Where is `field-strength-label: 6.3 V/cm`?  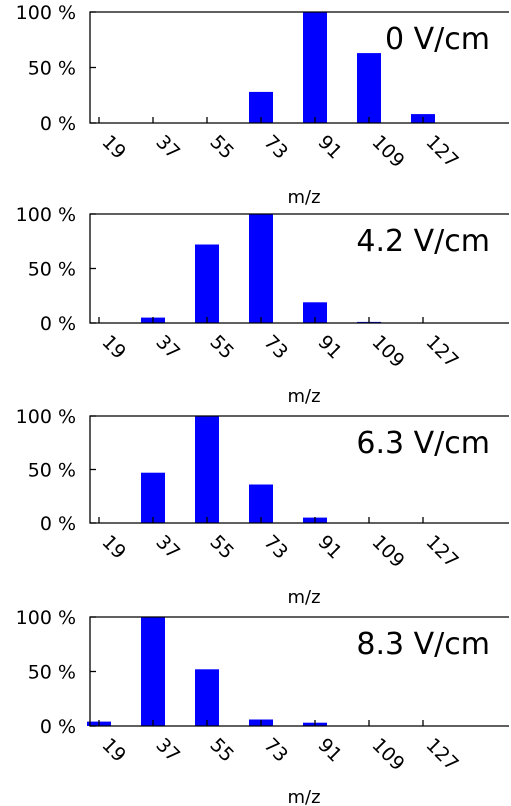 field-strength-label: 6.3 V/cm is located at coordinates (423, 443).